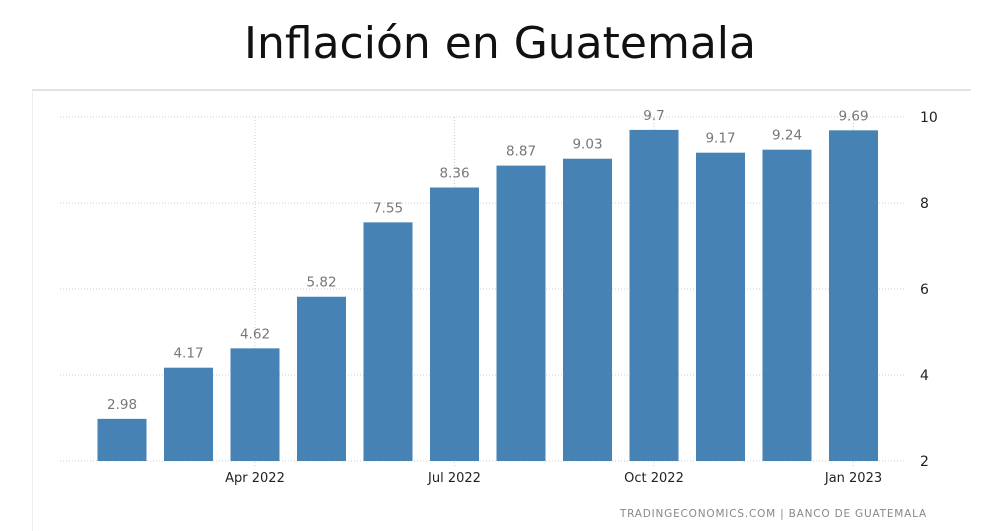 This screenshot has width=1000, height=531. I want to click on data-label: 9.24, so click(787, 136).